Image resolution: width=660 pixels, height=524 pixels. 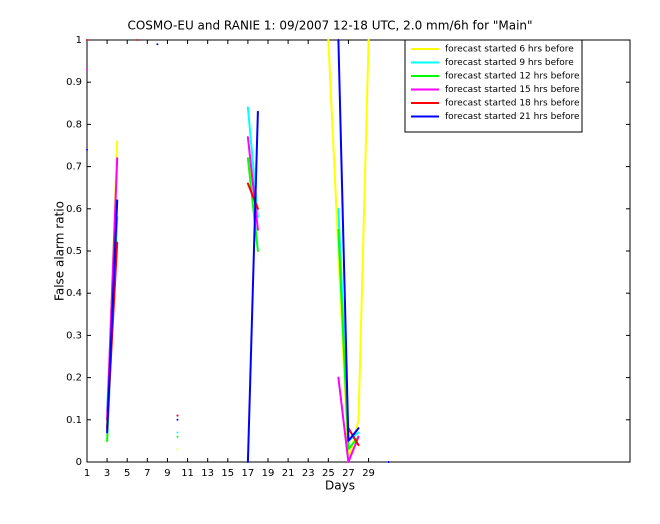 What do you see at coordinates (328, 473) in the screenshot?
I see `x-tick-label: 25` at bounding box center [328, 473].